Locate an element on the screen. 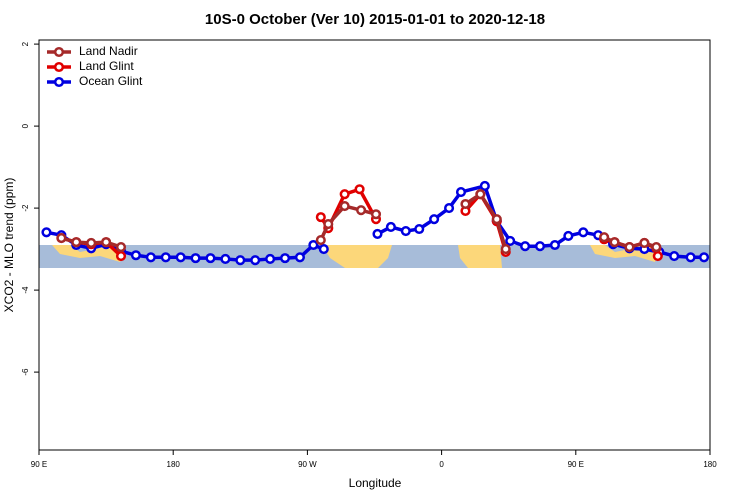 The height and width of the screenshot is (500, 750). land-south-america is located at coordinates (357, 256).